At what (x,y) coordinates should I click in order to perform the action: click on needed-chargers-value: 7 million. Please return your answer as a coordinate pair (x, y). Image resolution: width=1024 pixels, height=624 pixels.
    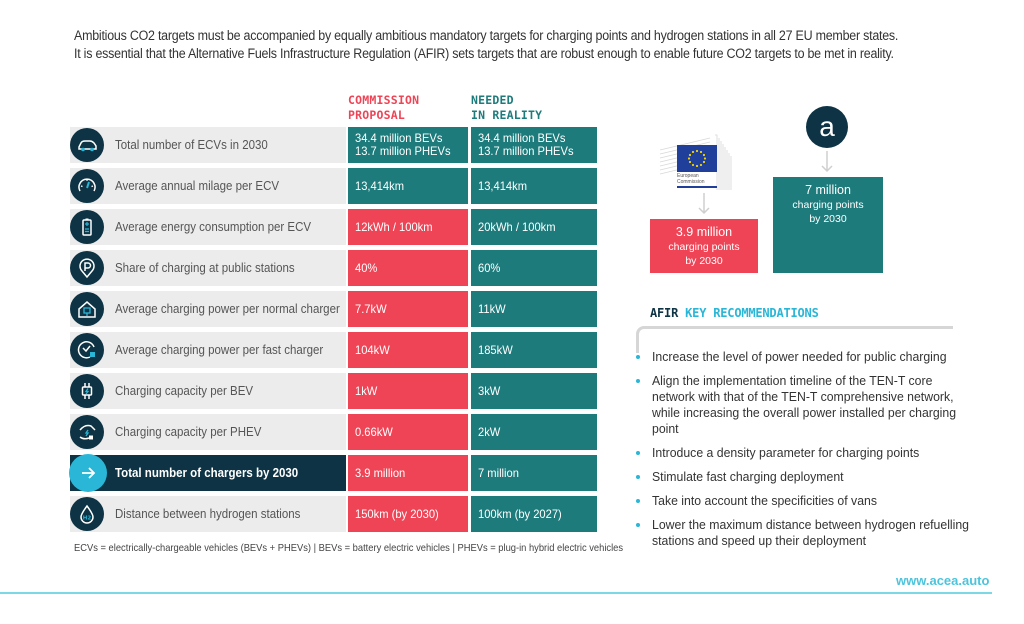
    Looking at the image, I should click on (828, 190).